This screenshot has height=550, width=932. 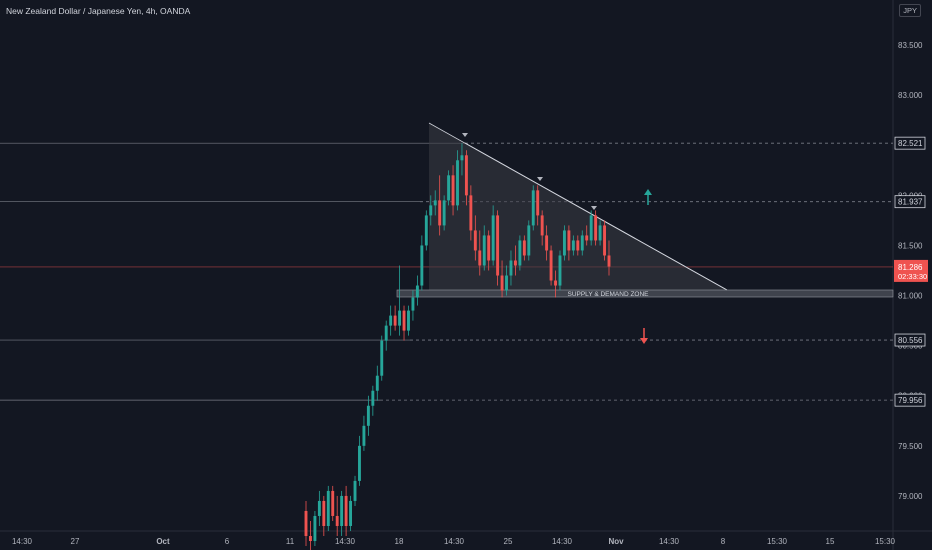 I want to click on x-tick-label: 8, so click(x=723, y=541).